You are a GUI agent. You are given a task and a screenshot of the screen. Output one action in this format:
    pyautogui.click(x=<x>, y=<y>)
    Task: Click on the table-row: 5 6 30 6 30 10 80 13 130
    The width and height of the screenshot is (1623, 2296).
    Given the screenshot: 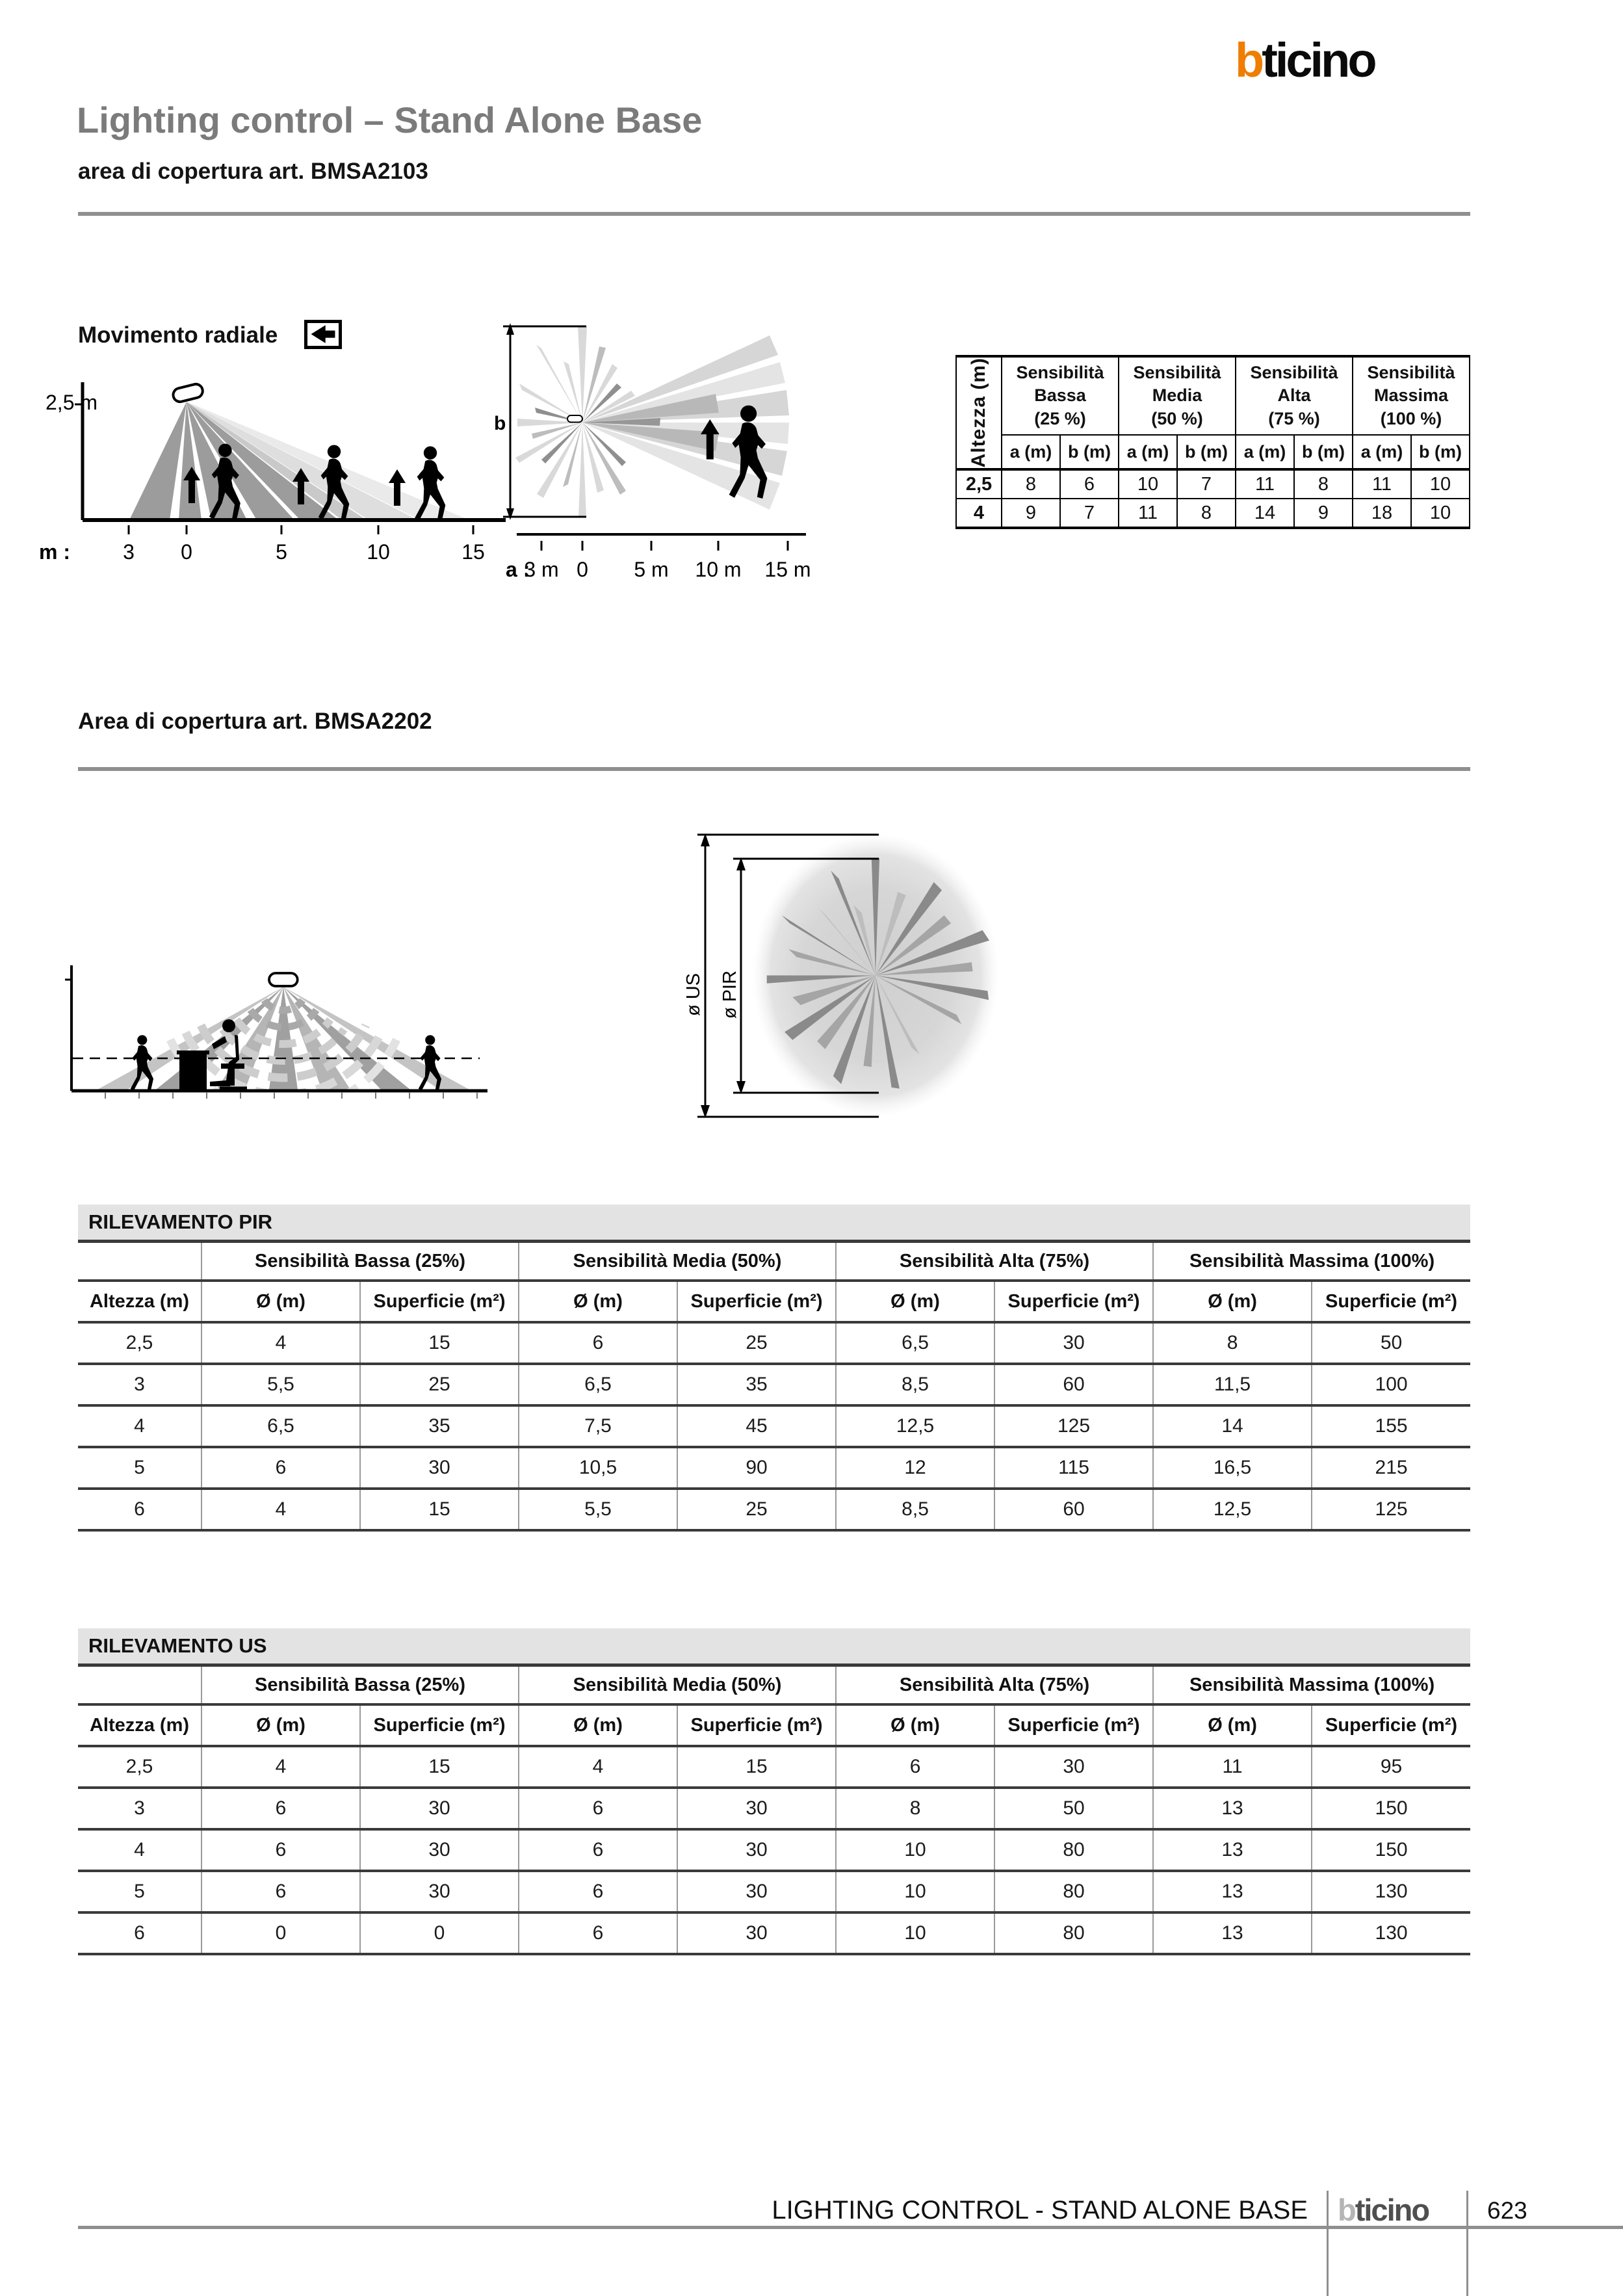 What is the action you would take?
    pyautogui.click(x=775, y=1892)
    